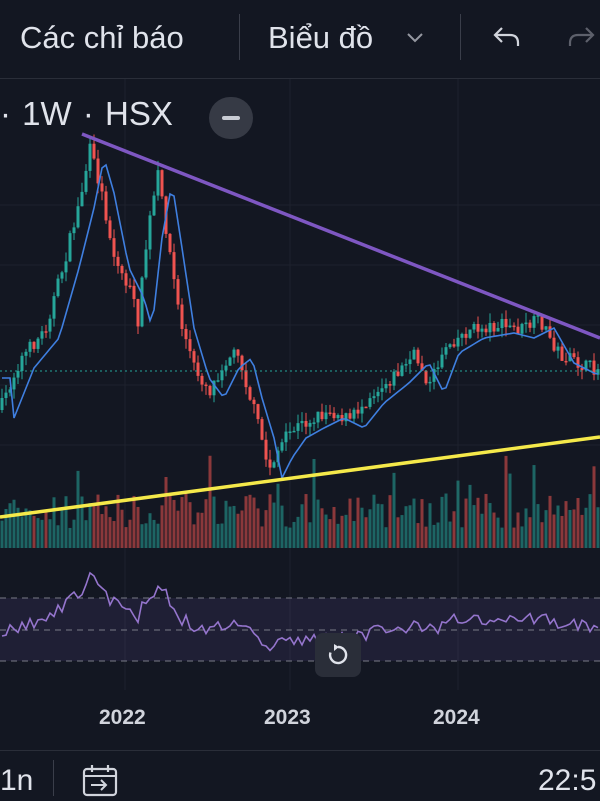 The width and height of the screenshot is (600, 801). What do you see at coordinates (87, 114) in the screenshot?
I see `symbol-legend: · 1W · HSX` at bounding box center [87, 114].